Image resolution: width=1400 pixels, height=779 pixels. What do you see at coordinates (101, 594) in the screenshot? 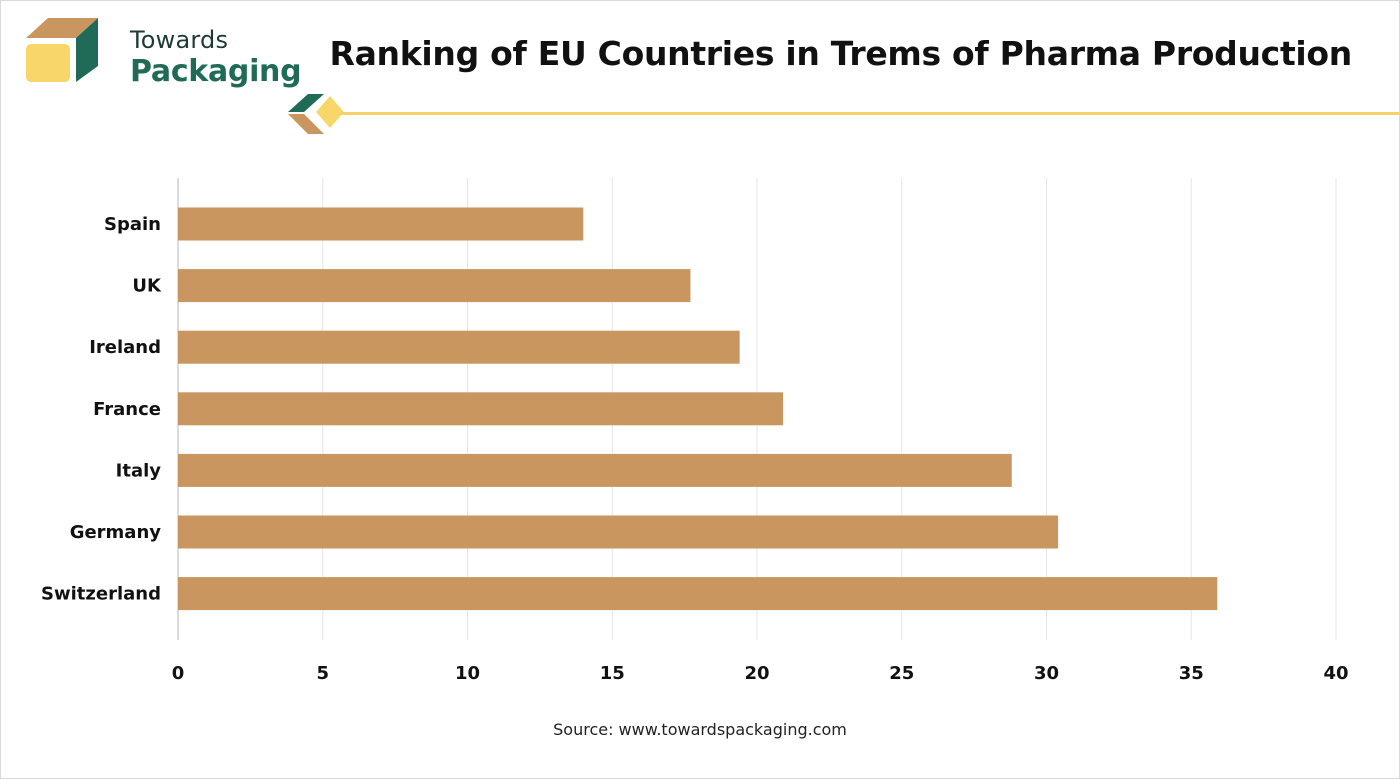
I see `category-label: Switzerland` at bounding box center [101, 594].